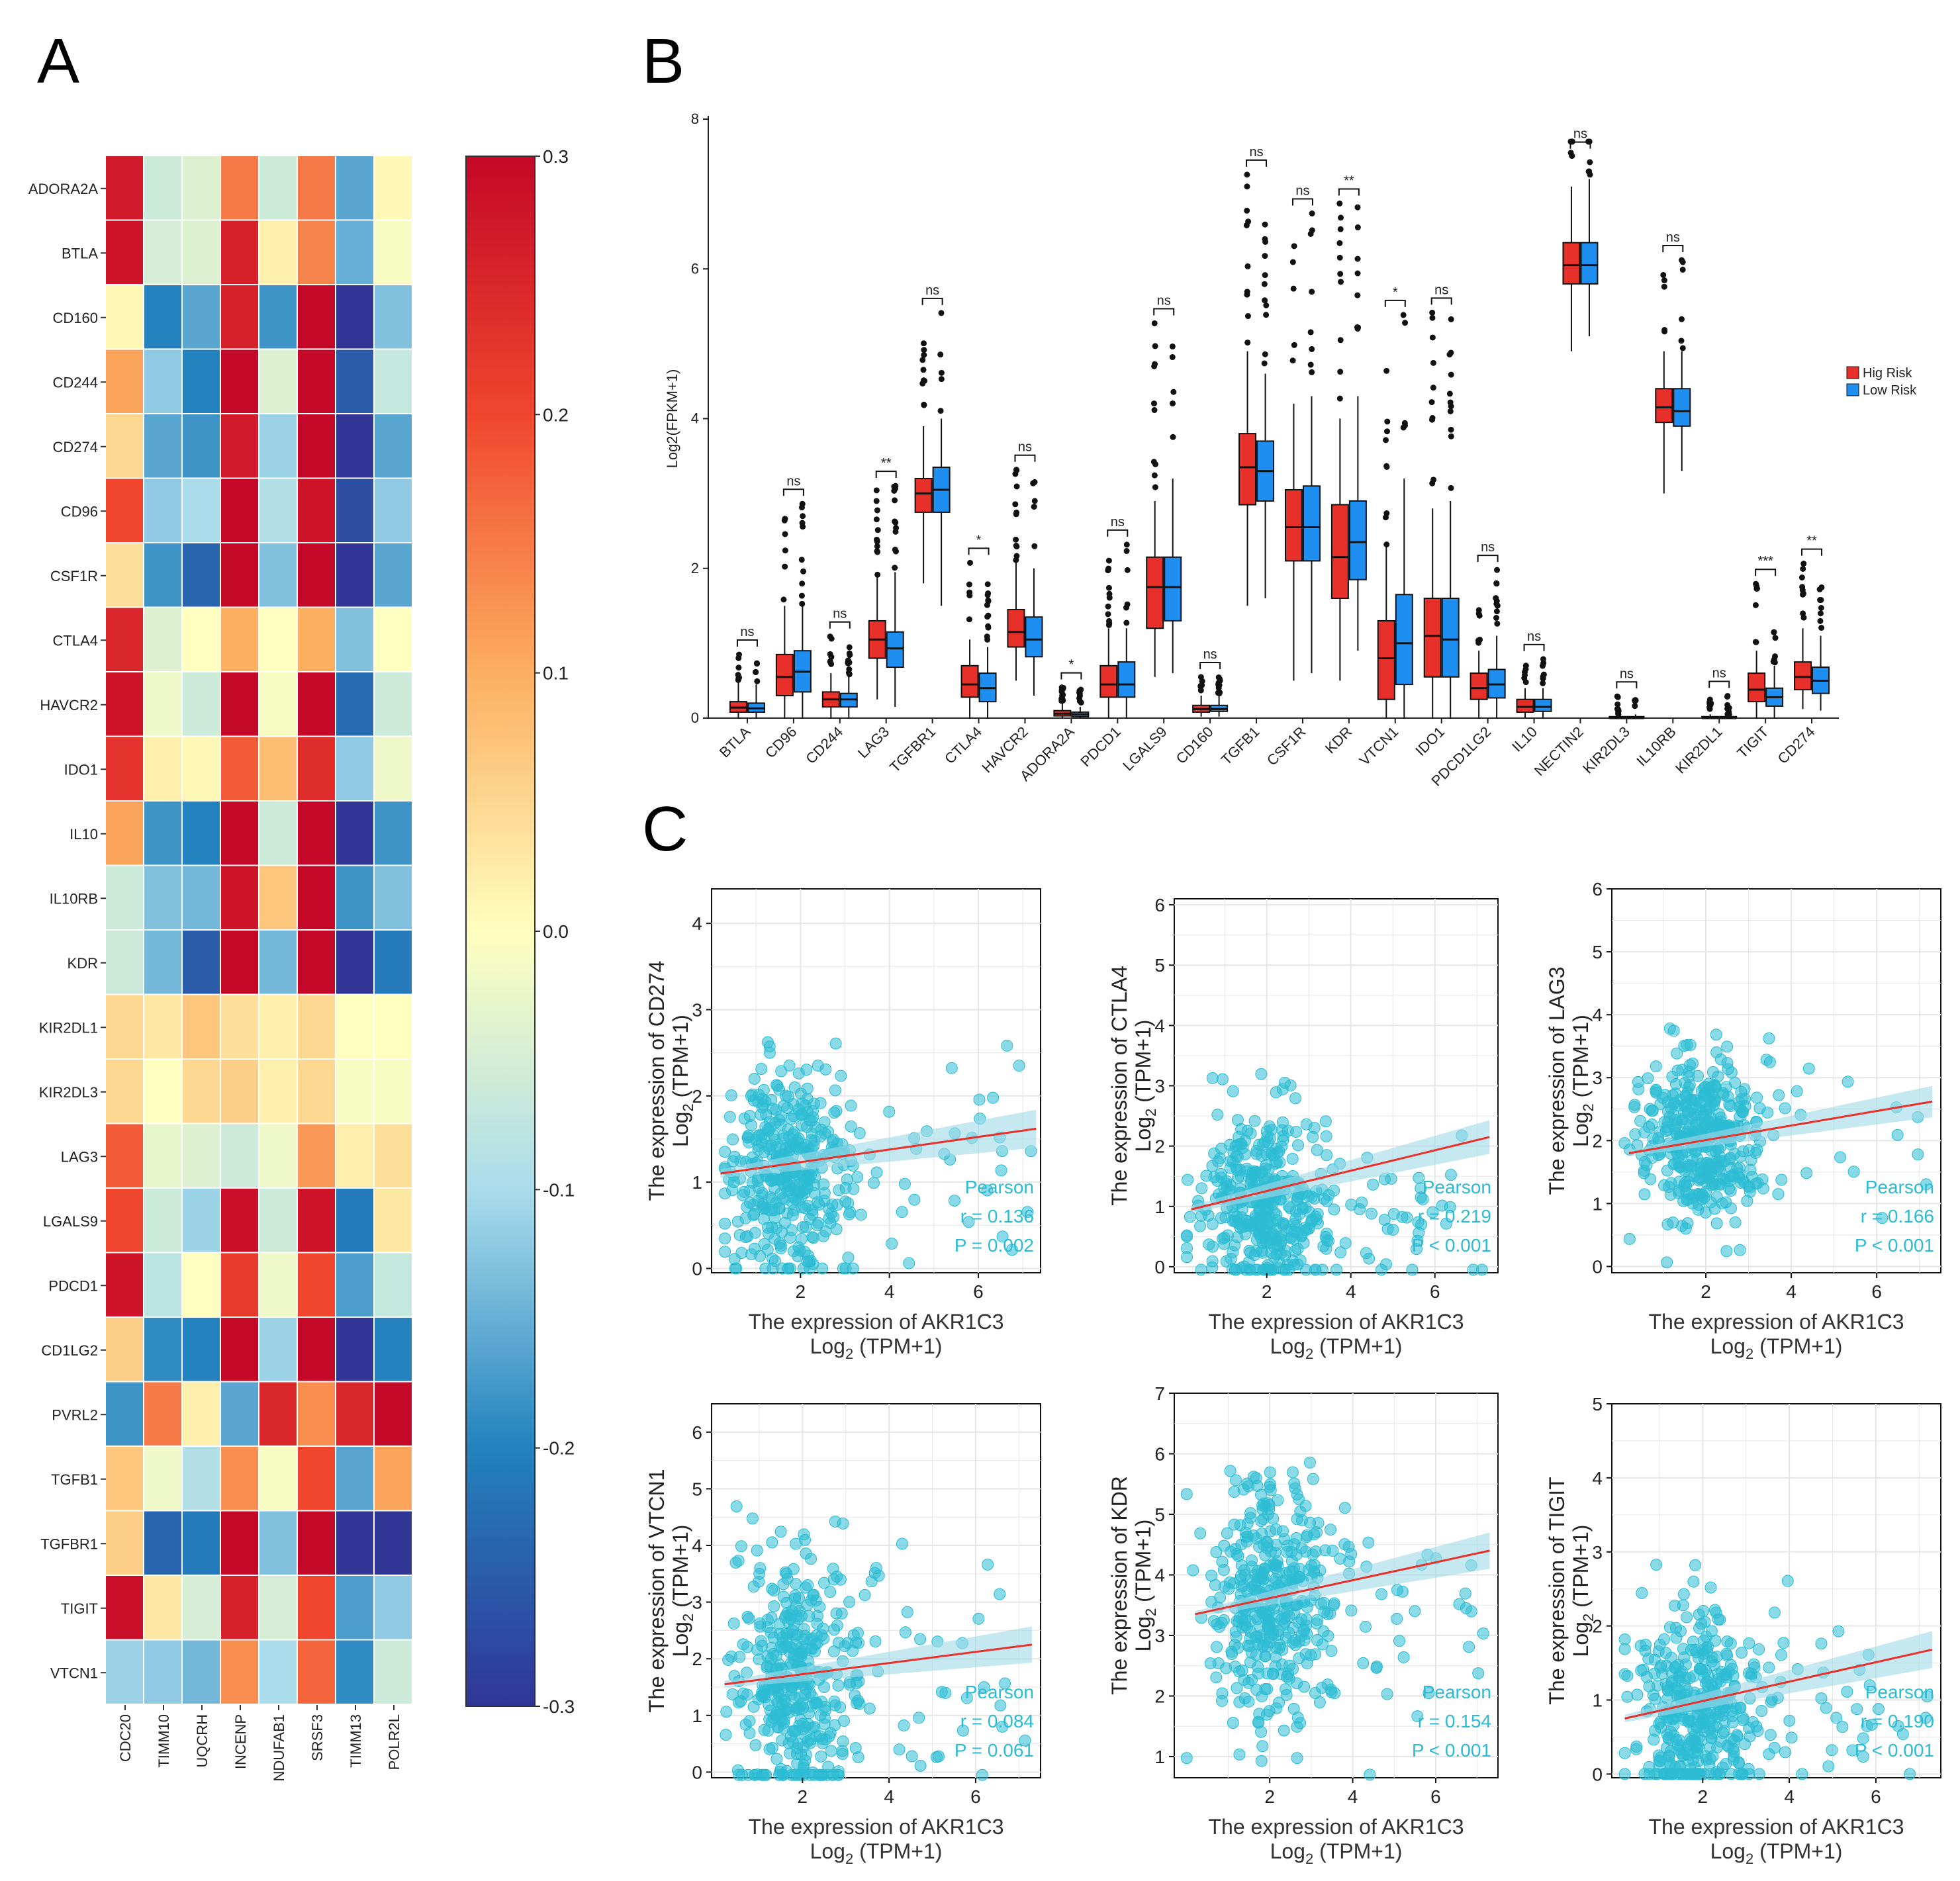 Image resolution: width=1960 pixels, height=1881 pixels. Describe the element at coordinates (125, 1738) in the screenshot. I see `heatmap-col-label: CDC20` at that location.